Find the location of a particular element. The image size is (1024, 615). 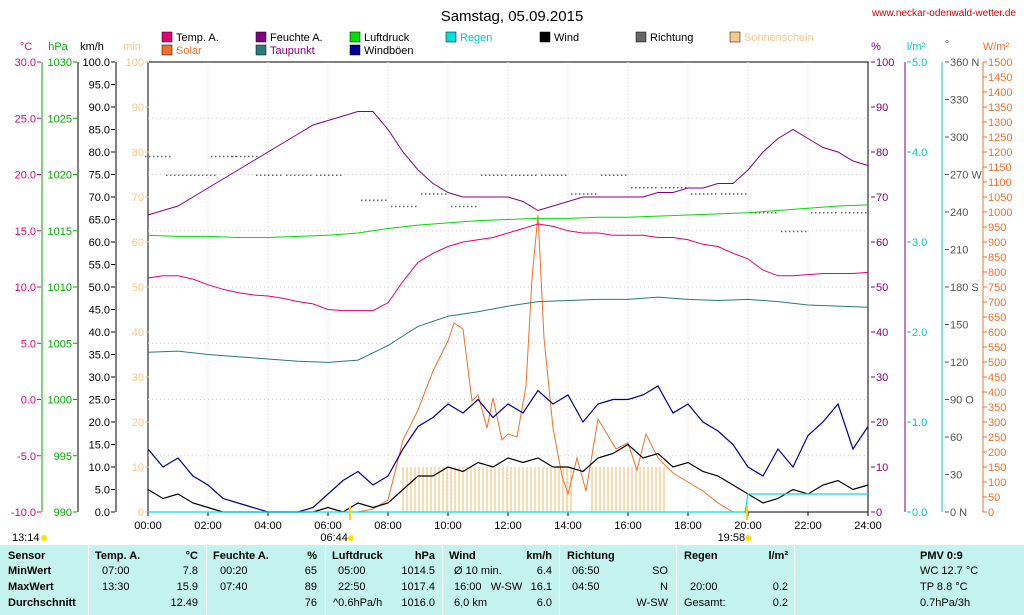

legend-label: Wind is located at coordinates (566, 38).